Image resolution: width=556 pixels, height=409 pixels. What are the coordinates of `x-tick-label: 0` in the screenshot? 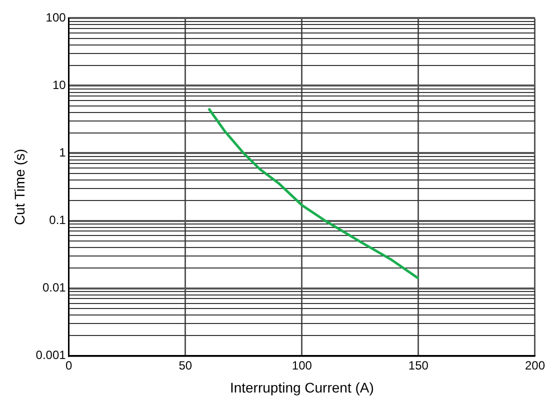 It's located at (68, 365).